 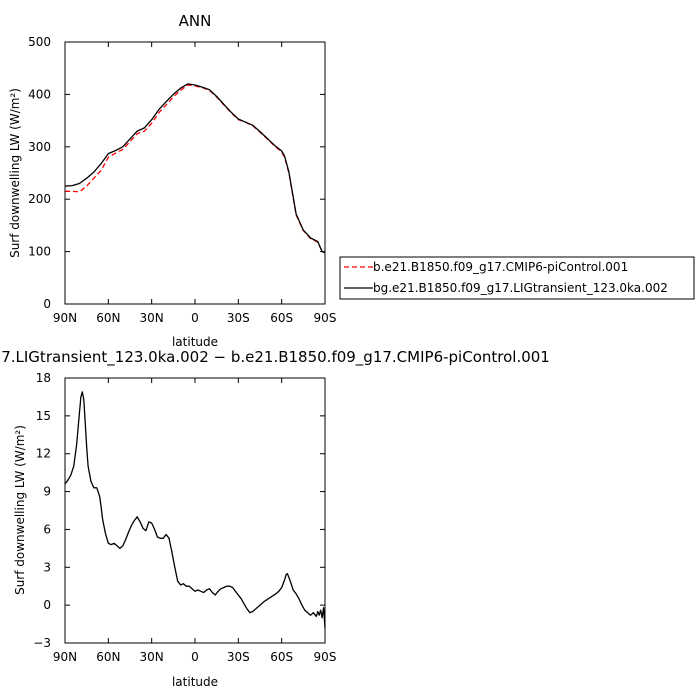 I want to click on bottom-y-tick-label-1: 0, so click(x=47, y=605).